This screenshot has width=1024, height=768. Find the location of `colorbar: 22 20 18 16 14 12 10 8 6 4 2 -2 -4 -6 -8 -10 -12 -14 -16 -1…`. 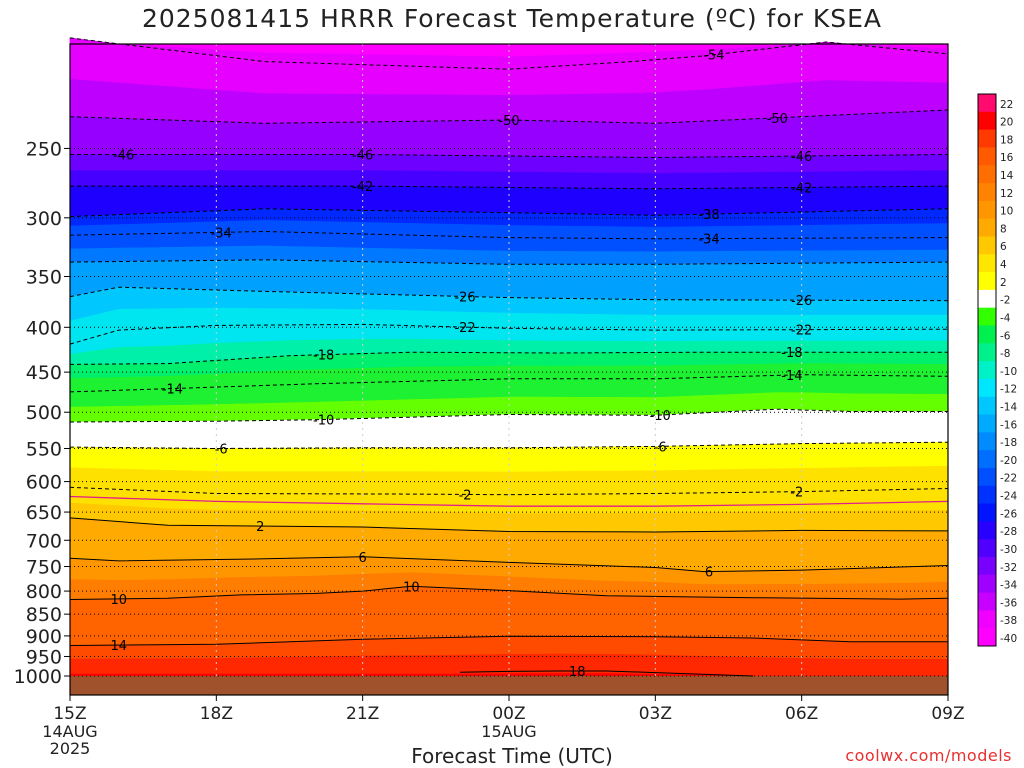

colorbar: 22 20 18 16 14 12 10 8 6 4 2 -2 -4 -6 -8 -10 -12 -14 -16 -1… is located at coordinates (997, 370).